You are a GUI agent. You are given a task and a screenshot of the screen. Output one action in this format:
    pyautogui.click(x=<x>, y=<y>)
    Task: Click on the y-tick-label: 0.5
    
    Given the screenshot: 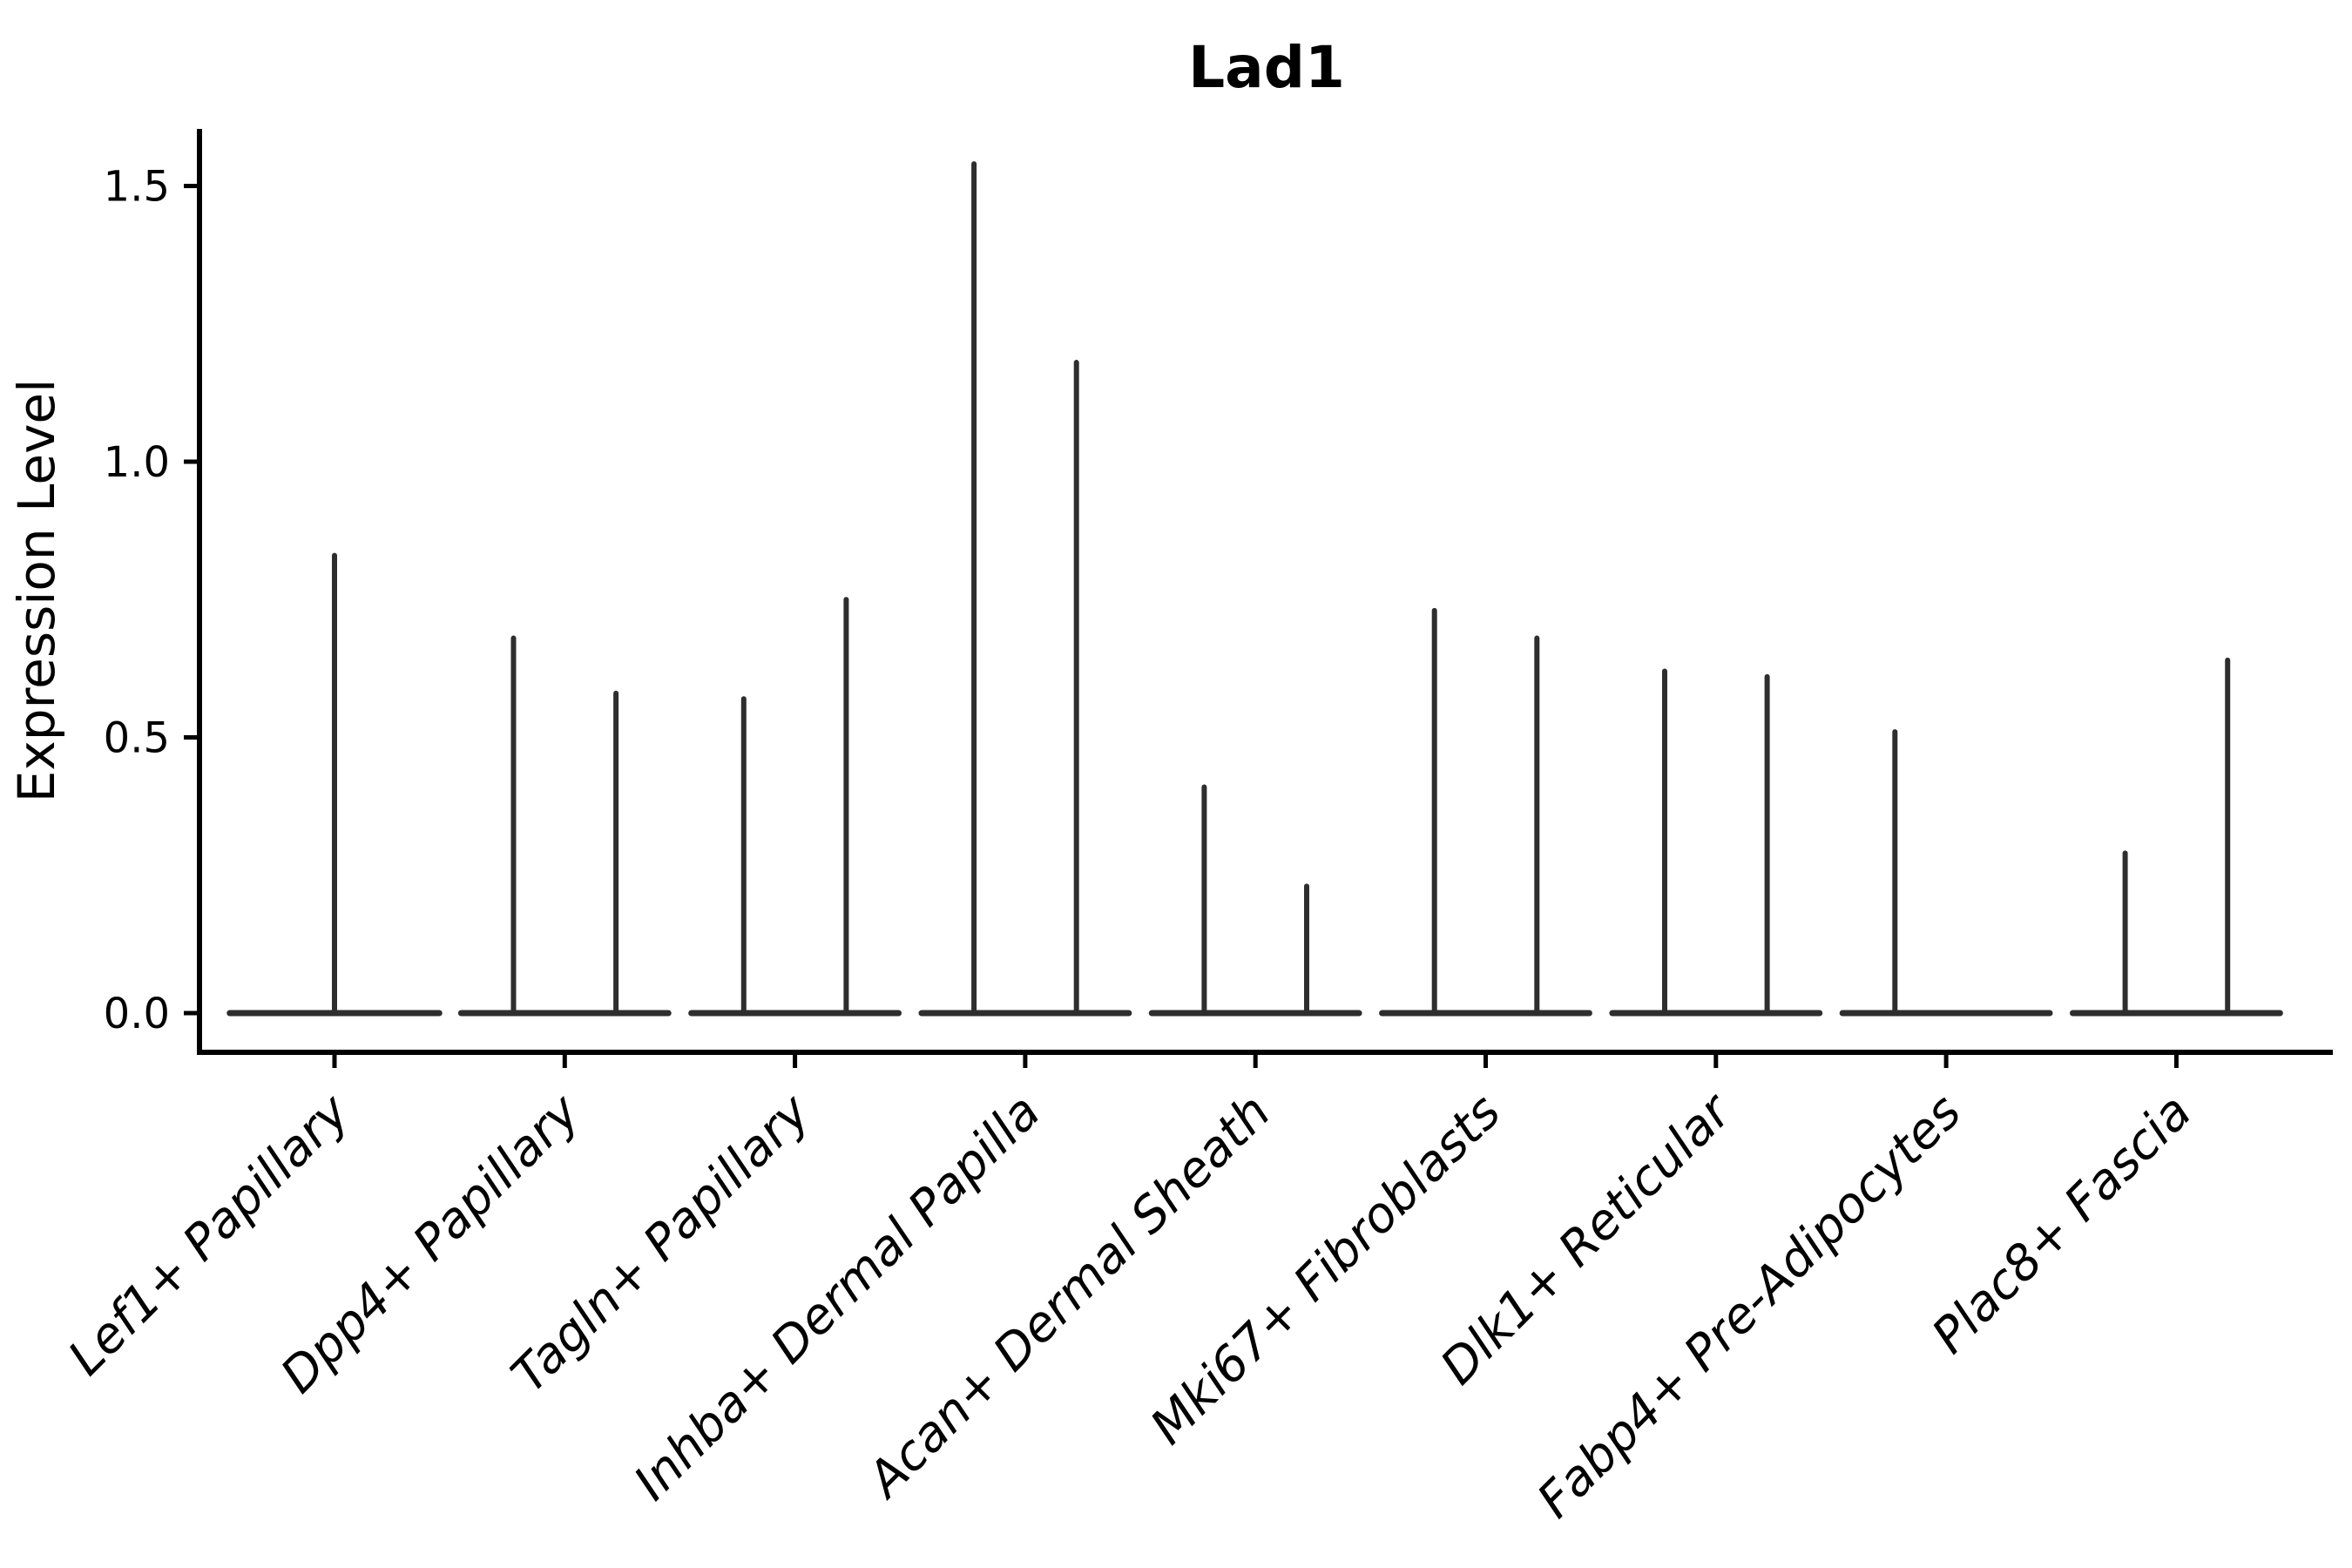 What is the action you would take?
    pyautogui.click(x=137, y=738)
    